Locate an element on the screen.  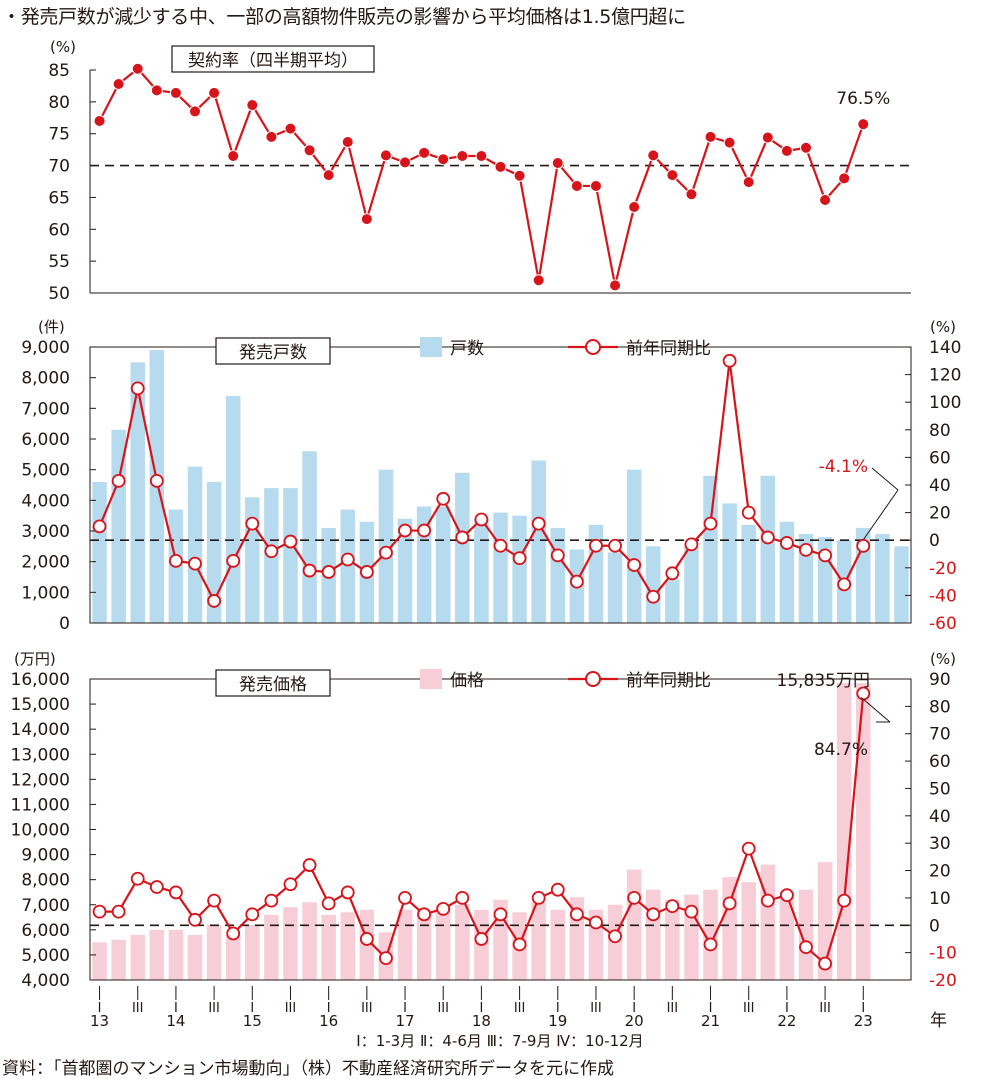
price-legend-ratio-label: 前年同期比 is located at coordinates (668, 681).